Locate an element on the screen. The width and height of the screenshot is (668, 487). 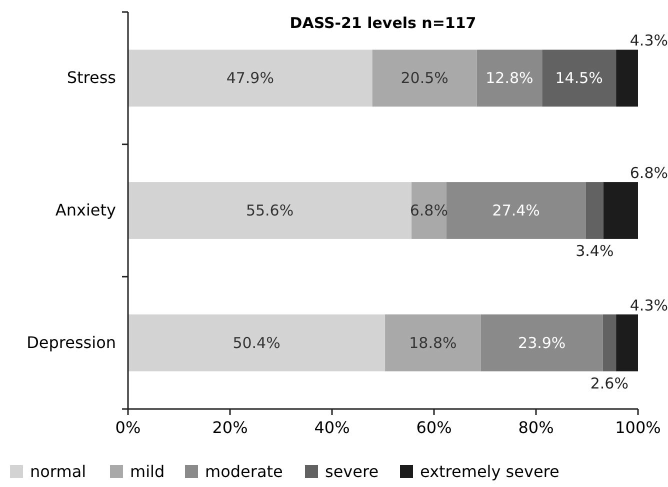
data-label: 27.4% is located at coordinates (516, 211).